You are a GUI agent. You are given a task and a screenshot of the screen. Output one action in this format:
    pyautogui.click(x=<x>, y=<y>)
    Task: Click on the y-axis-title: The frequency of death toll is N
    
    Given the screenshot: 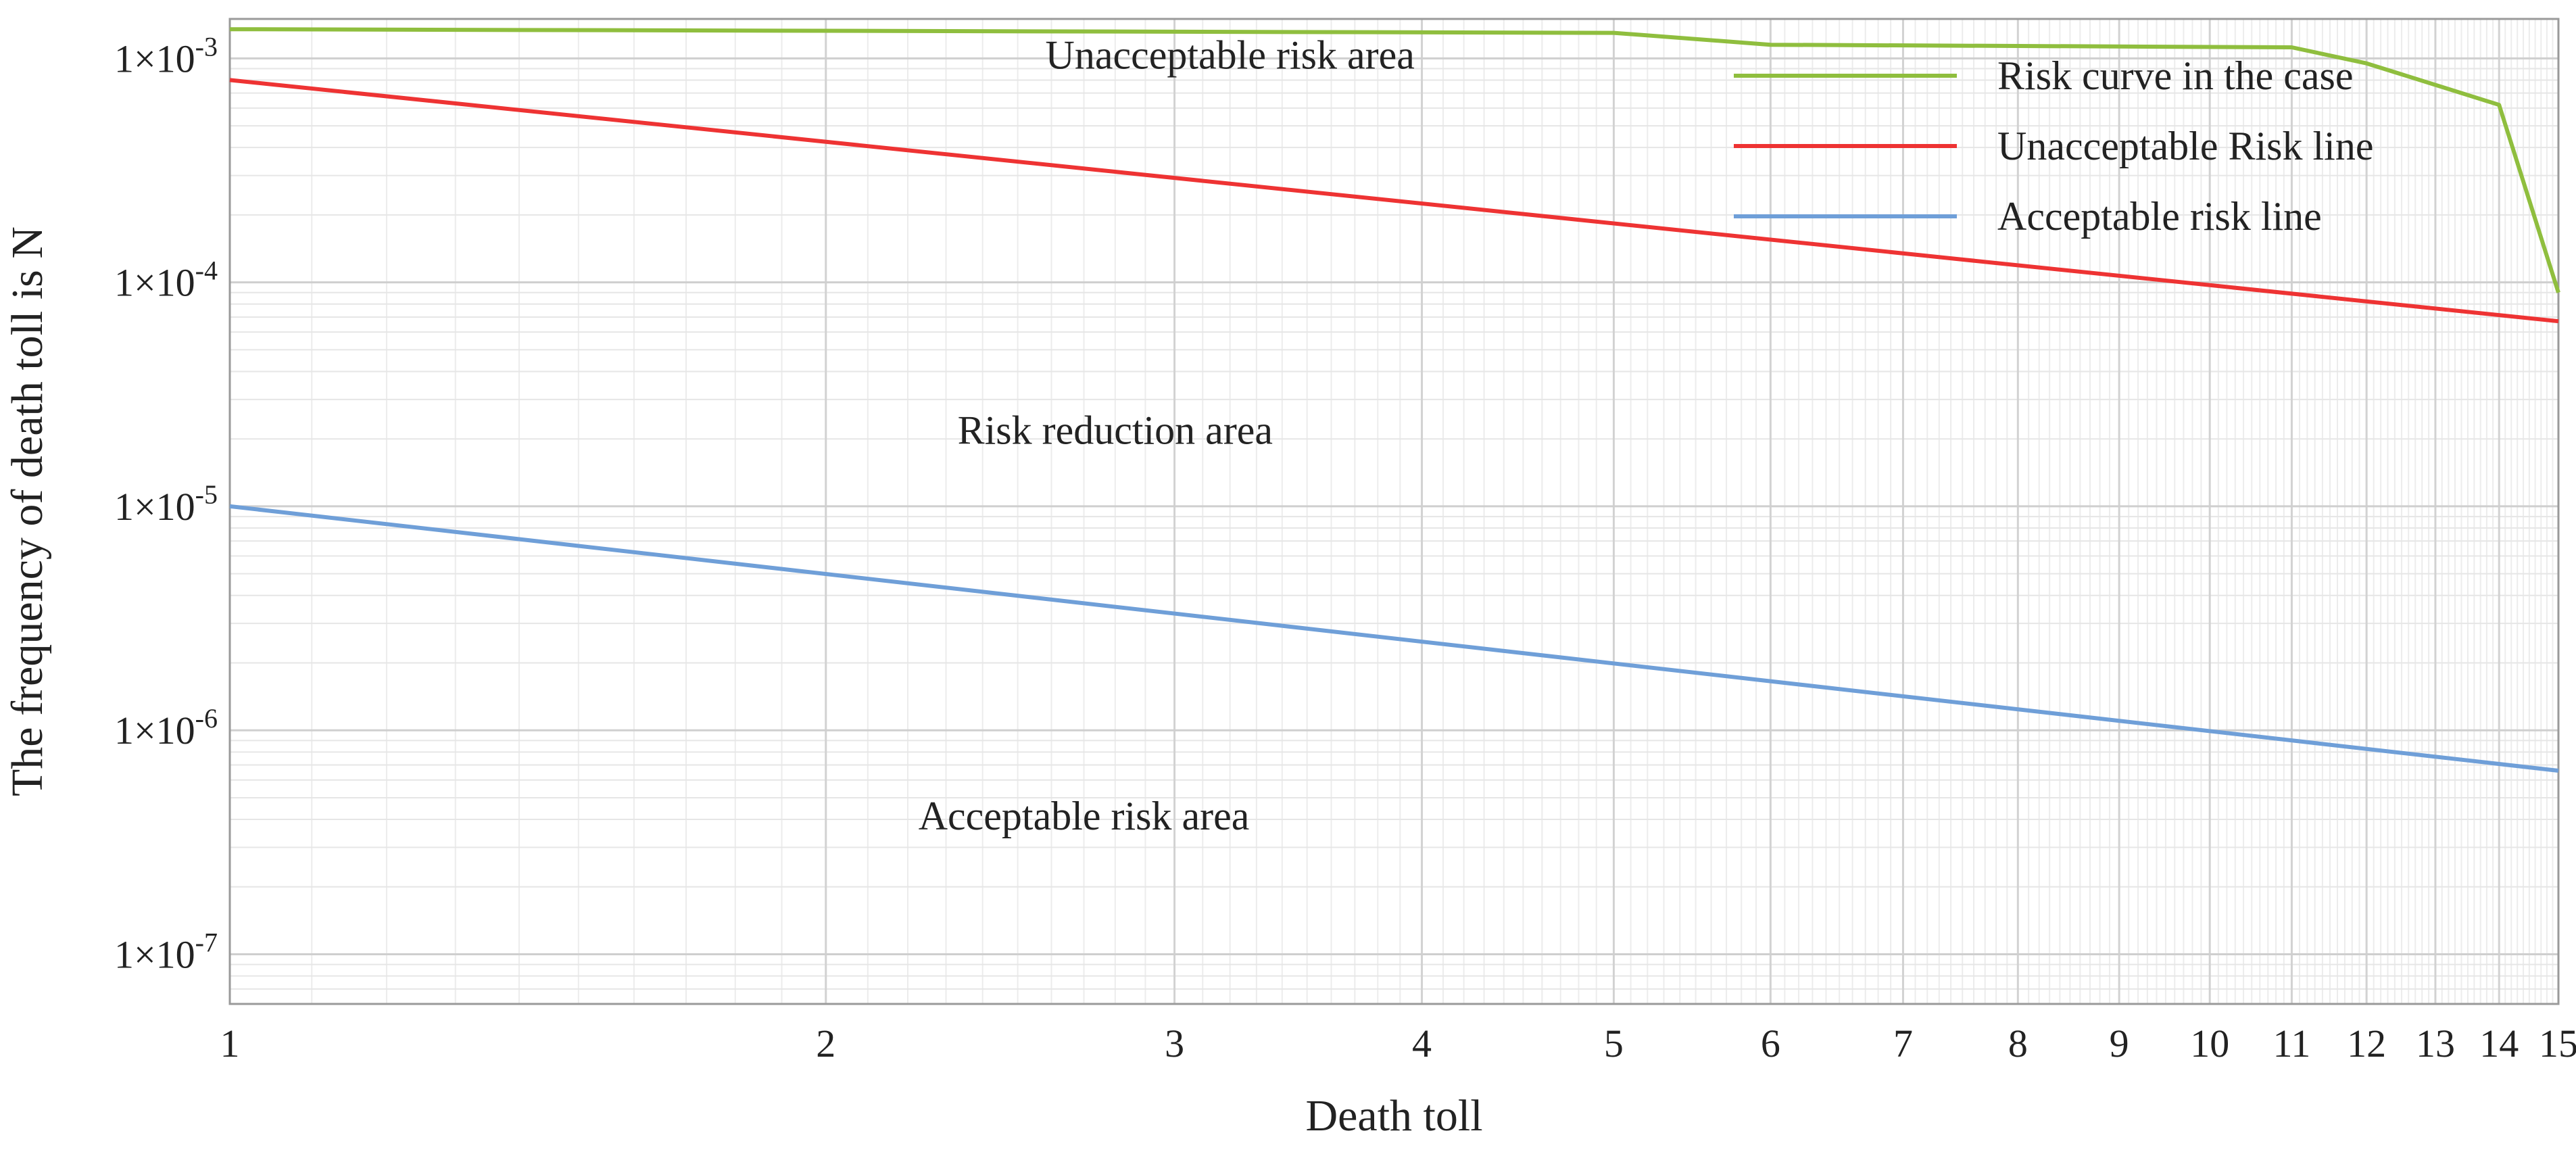 What is the action you would take?
    pyautogui.click(x=27, y=511)
    